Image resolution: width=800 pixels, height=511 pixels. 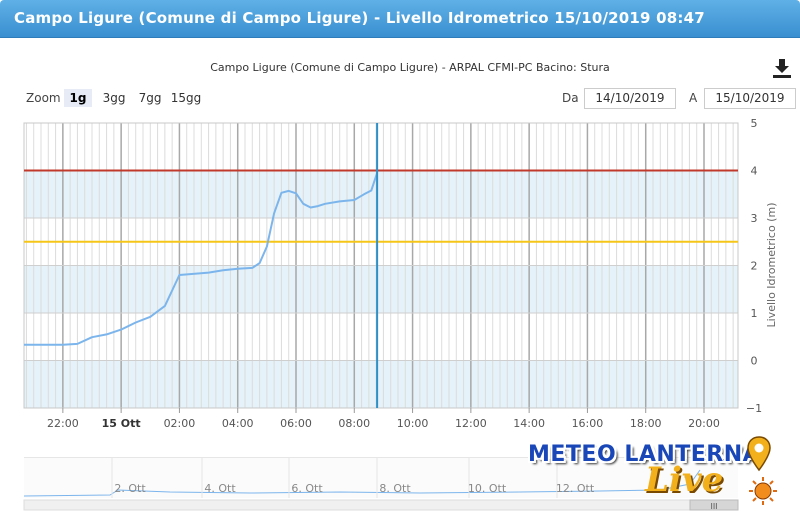 I want to click on navigator-label: 10. Ott, so click(x=487, y=488).